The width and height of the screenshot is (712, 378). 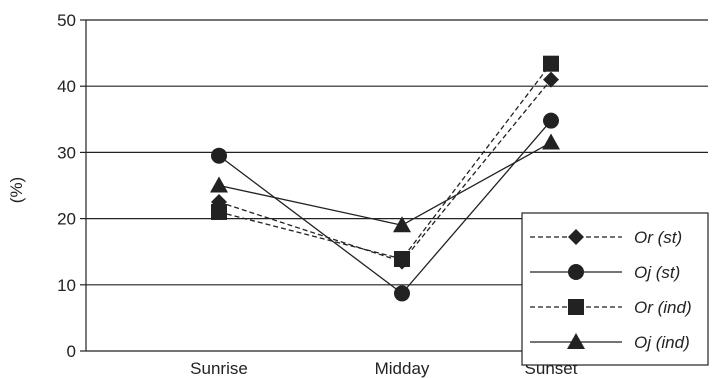 What do you see at coordinates (657, 272) in the screenshot?
I see `legend-label-oj-st: Oj (st)` at bounding box center [657, 272].